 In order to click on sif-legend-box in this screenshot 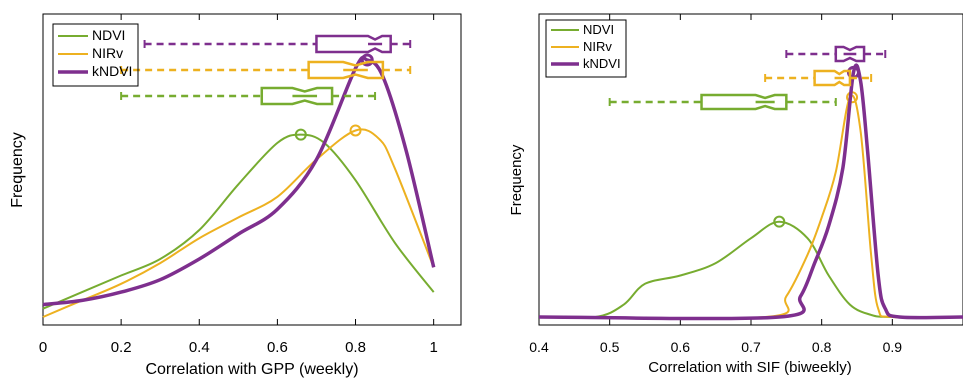, I will do `click(586, 48)`.